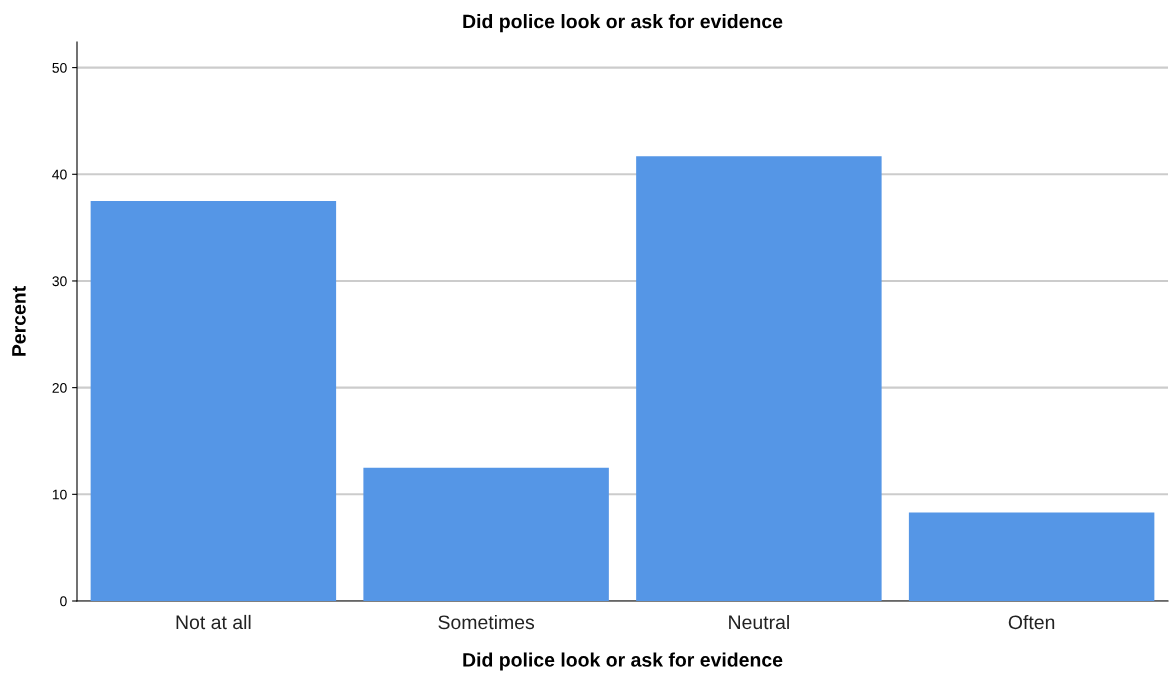 Image resolution: width=1172 pixels, height=682 pixels. Describe the element at coordinates (59, 174) in the screenshot. I see `y-tick-label: 40` at that location.